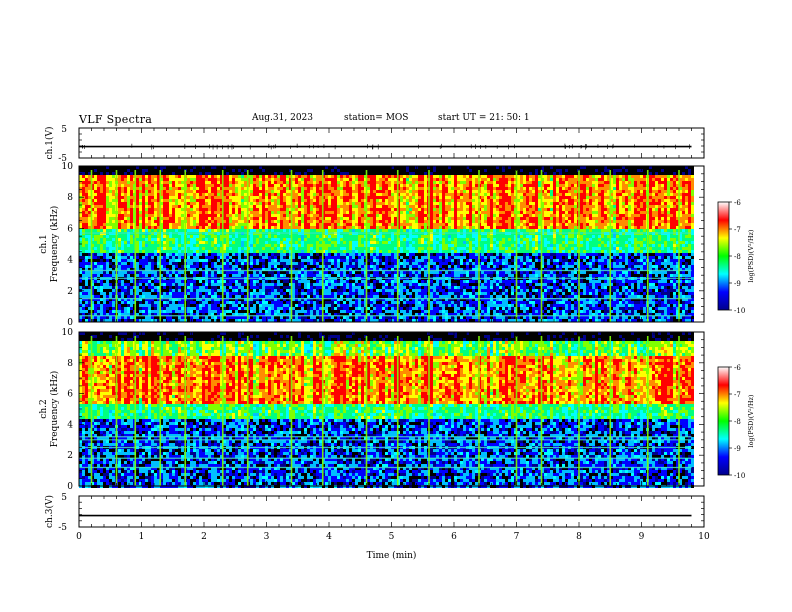 This screenshot has width=792, height=612. Describe the element at coordinates (44, 243) in the screenshot. I see `ch1-spectrogram-ylabel-channel: ch.1` at that location.